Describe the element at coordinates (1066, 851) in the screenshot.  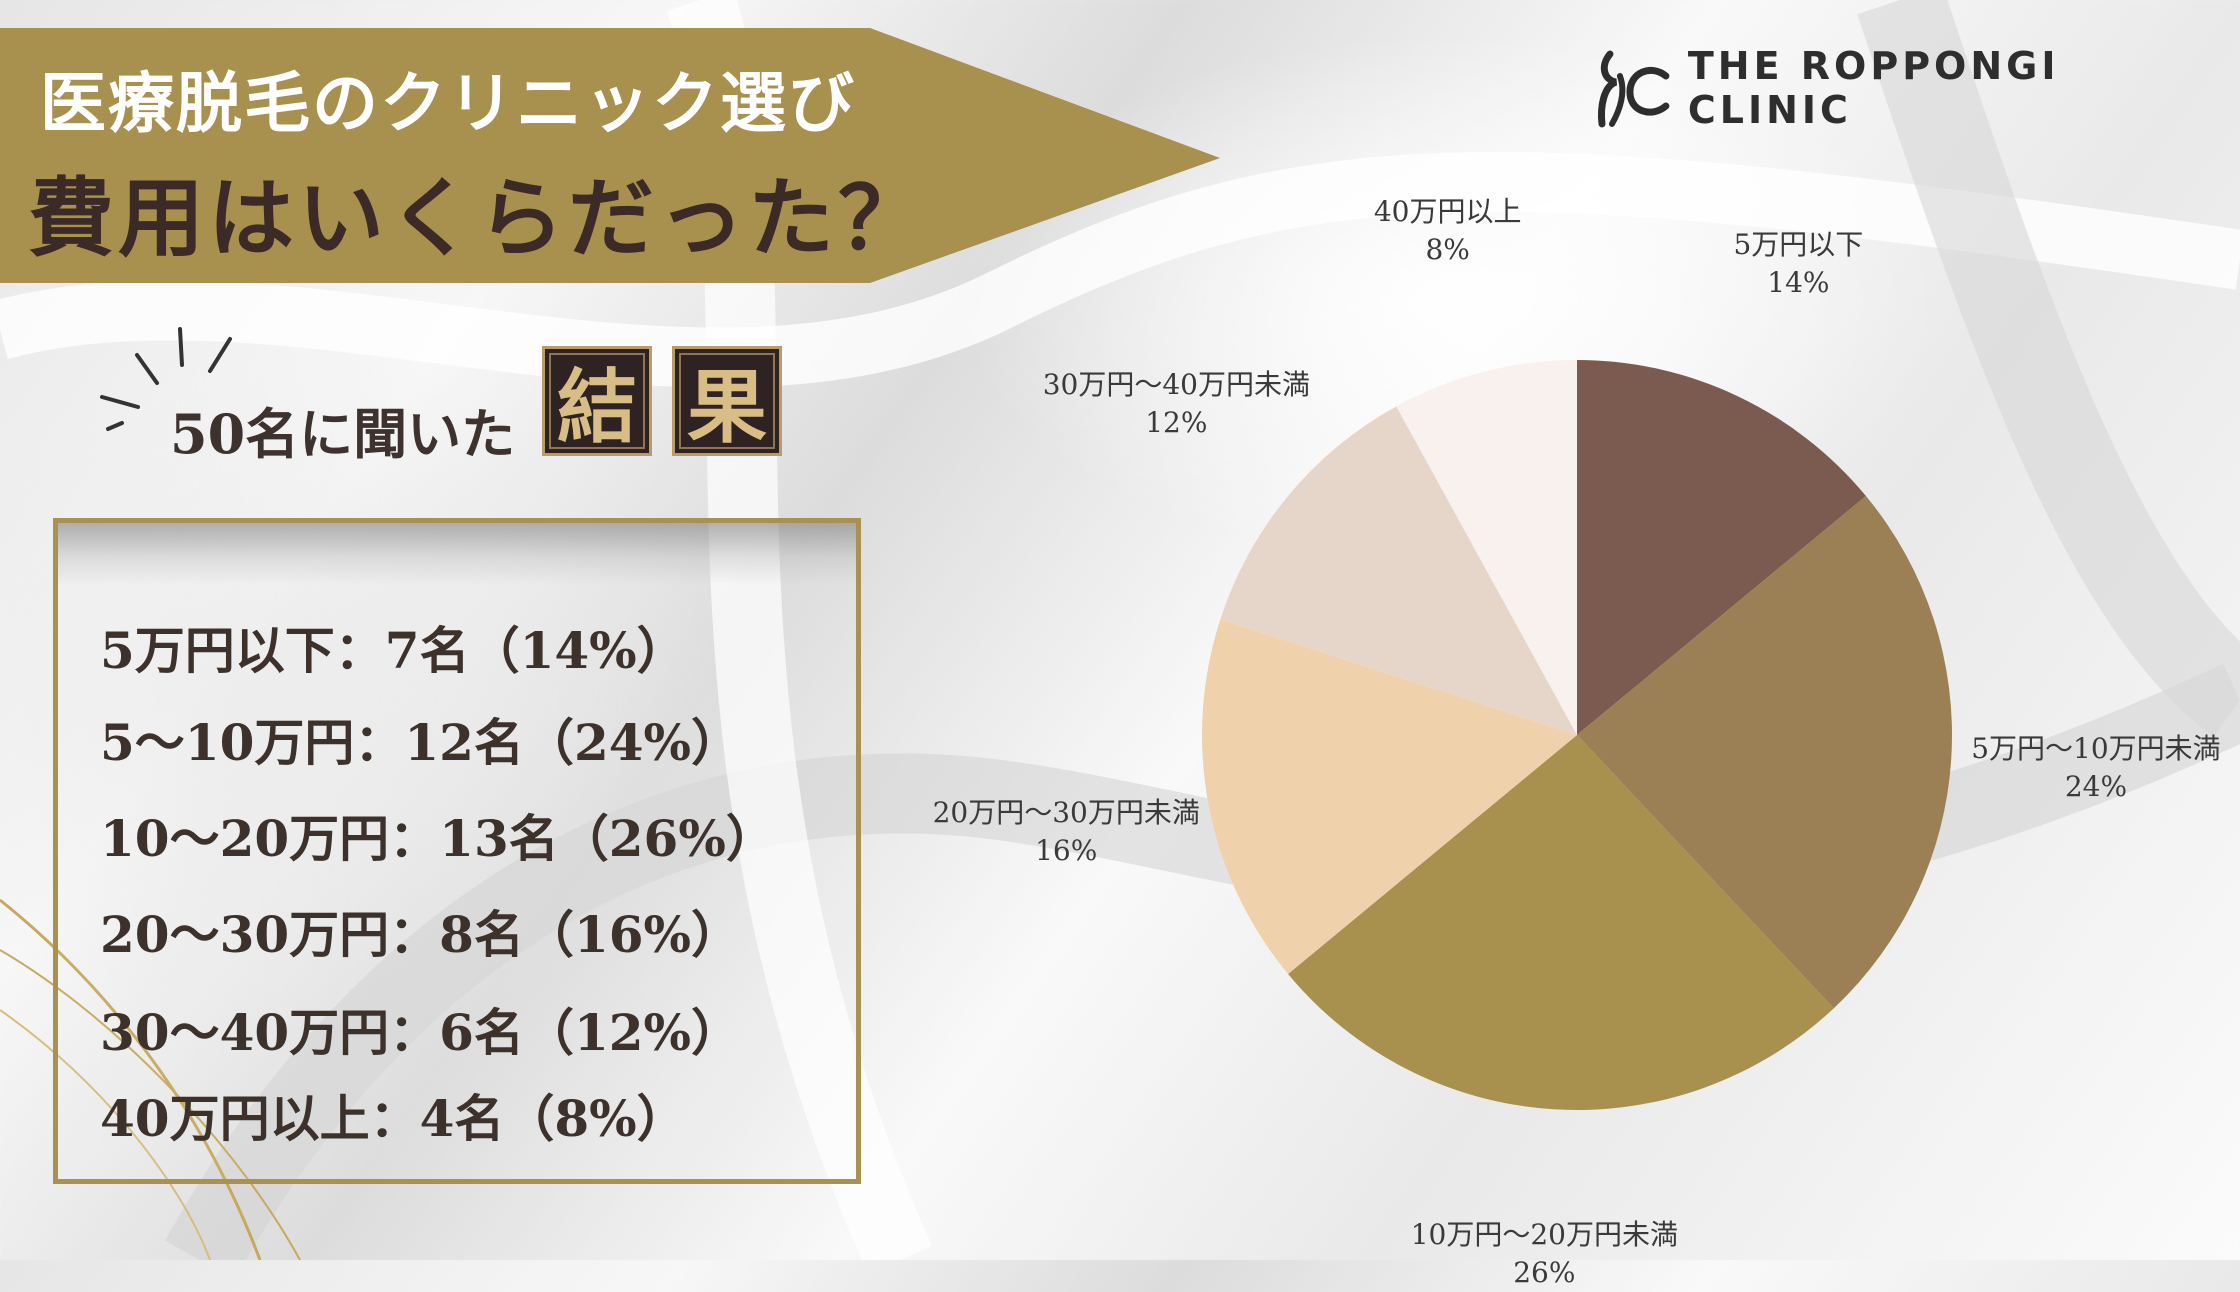
I see `slice-percent: 16%` at that location.